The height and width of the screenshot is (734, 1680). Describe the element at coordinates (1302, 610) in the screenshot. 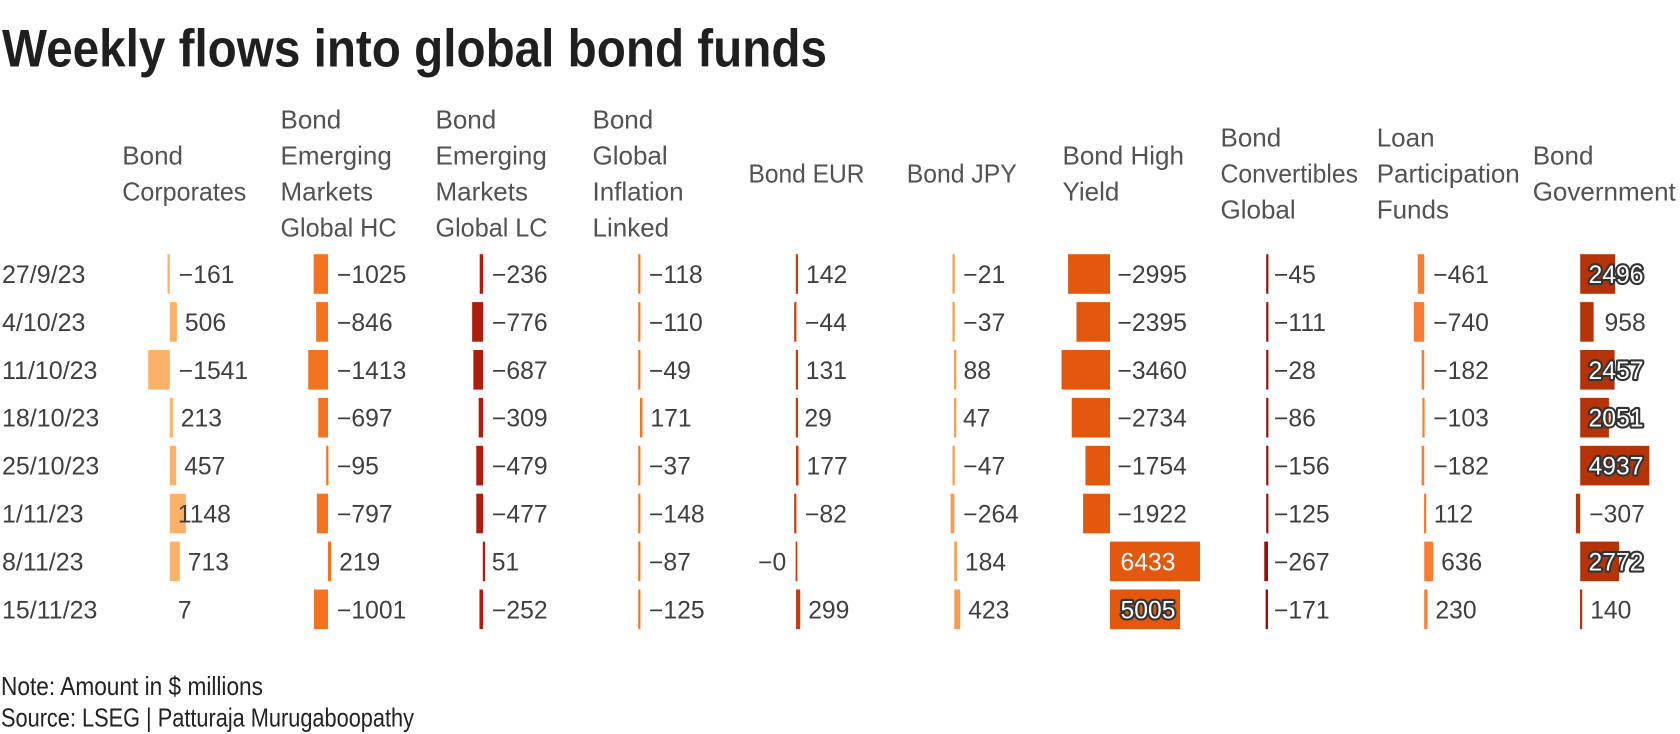

I see `svg-text: −171` at that location.